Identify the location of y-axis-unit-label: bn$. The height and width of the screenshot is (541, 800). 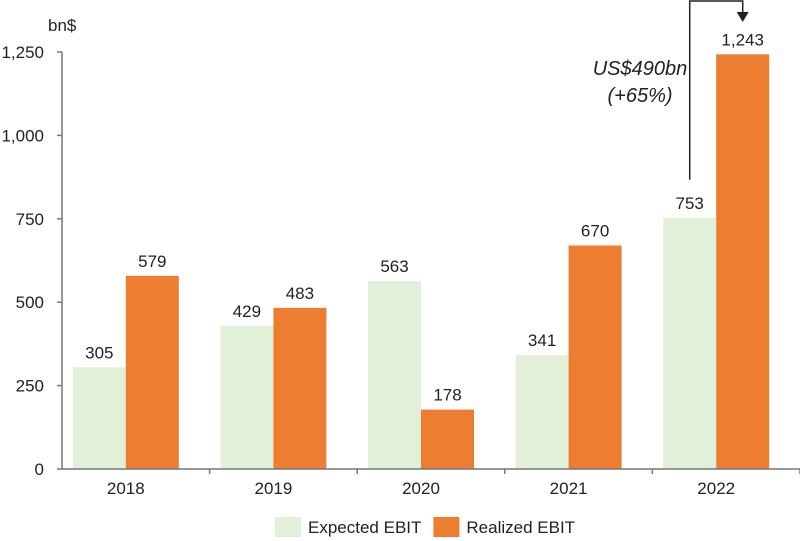
(62, 25).